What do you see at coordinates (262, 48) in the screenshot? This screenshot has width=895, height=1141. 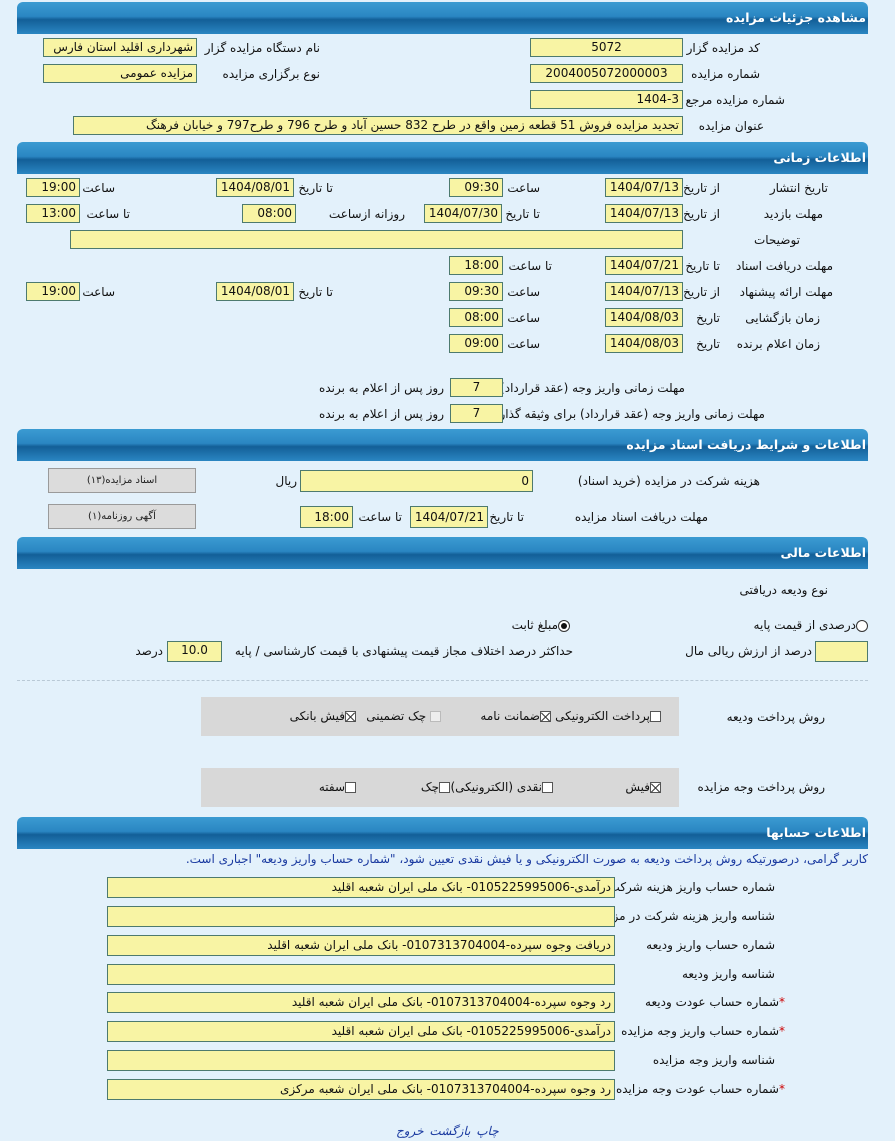 I see `org-label: نام دستگاه مزایده گزار` at bounding box center [262, 48].